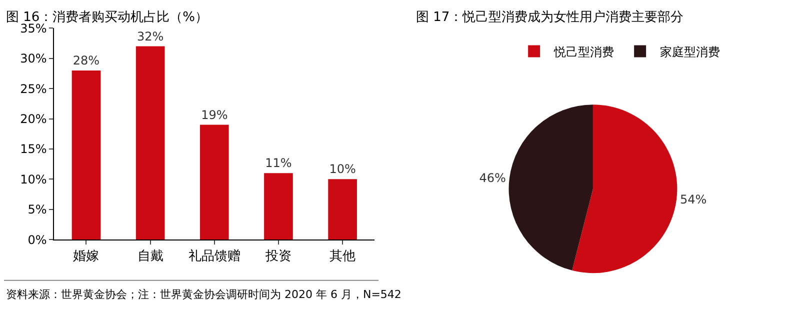 The height and width of the screenshot is (330, 797). Describe the element at coordinates (214, 256) in the screenshot. I see `x-tick-label: 礼品馈赠` at that location.